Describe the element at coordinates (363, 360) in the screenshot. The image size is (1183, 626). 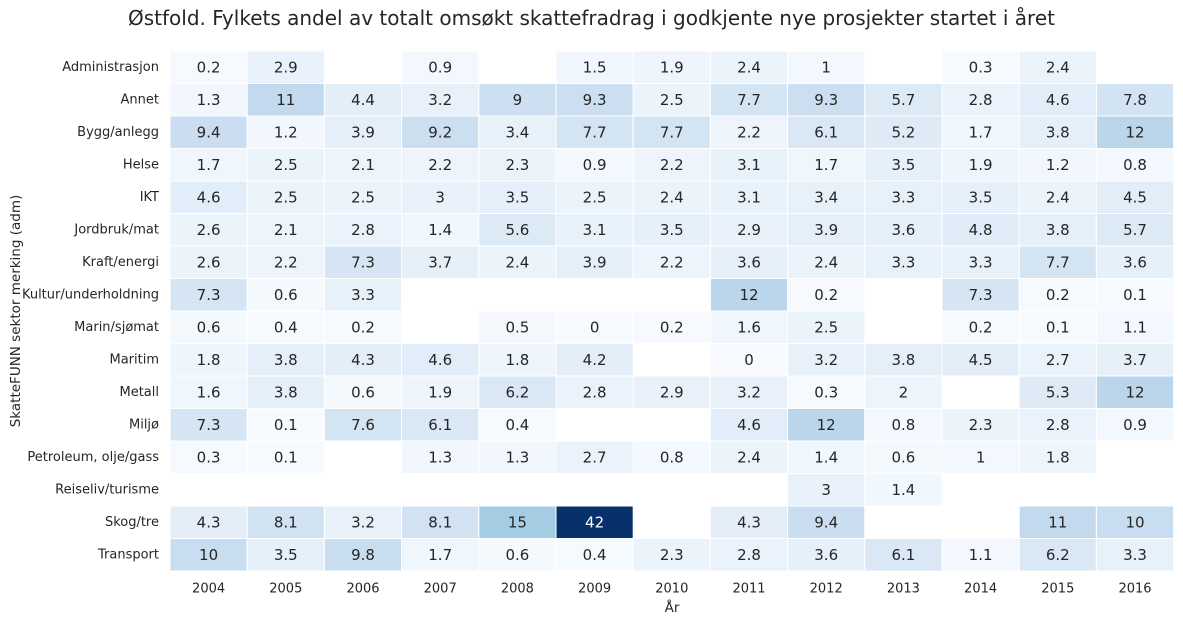
I see `cell-value-label: 4.3` at that location.